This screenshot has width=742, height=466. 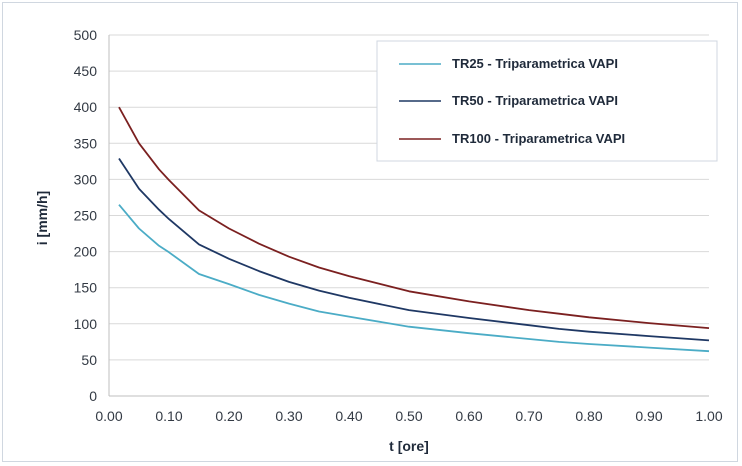 What do you see at coordinates (538, 138) in the screenshot?
I see `legend-label-tr100: TR100 - Triparametrica VAPI` at bounding box center [538, 138].